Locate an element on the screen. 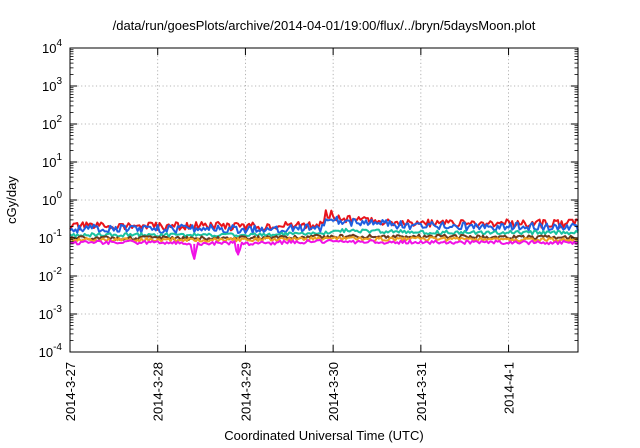 The width and height of the screenshot is (640, 448). x-tick-label: 2014-3-31 is located at coordinates (421, 391).